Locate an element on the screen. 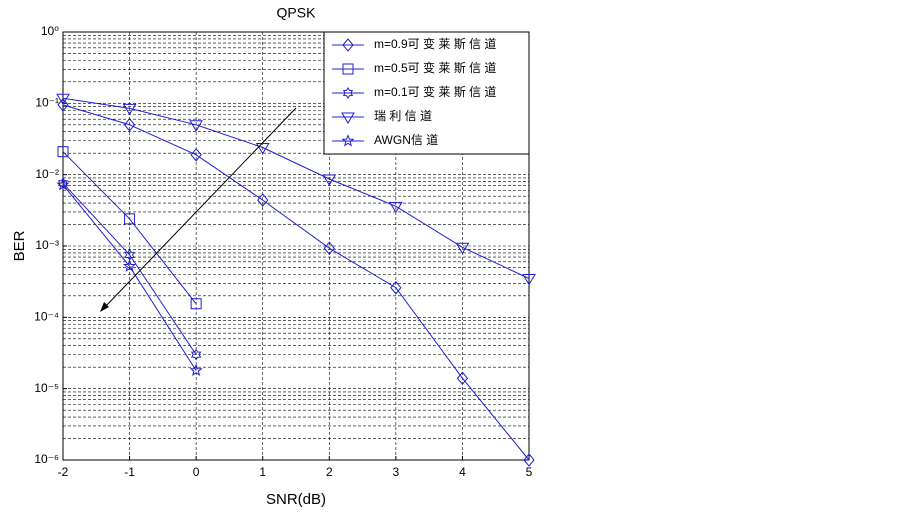  legend-label: AWGN信 道 is located at coordinates (406, 140).